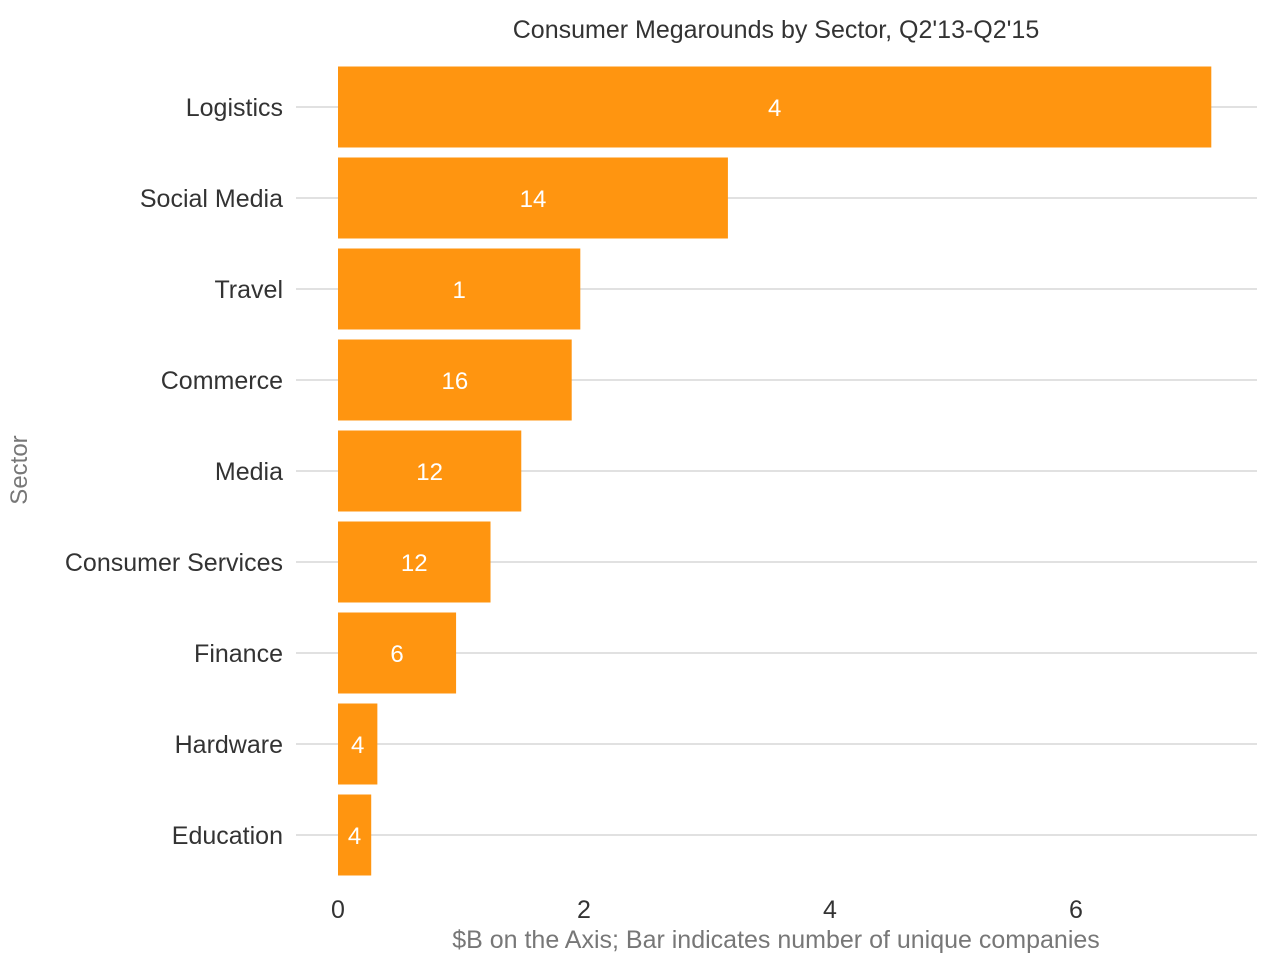 The width and height of the screenshot is (1280, 960). What do you see at coordinates (248, 290) in the screenshot?
I see `category-label: Travel` at bounding box center [248, 290].